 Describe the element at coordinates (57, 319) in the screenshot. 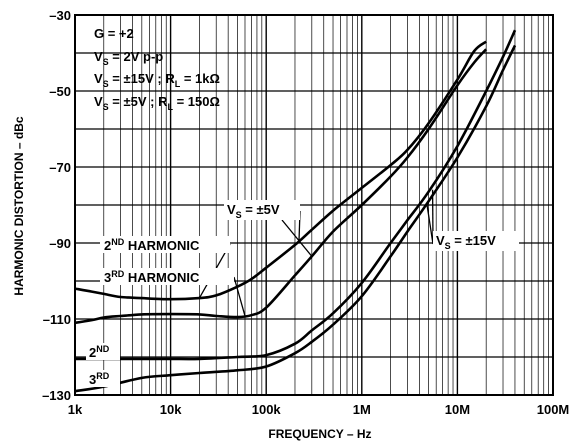

I see `y-tick-label: –110` at that location.